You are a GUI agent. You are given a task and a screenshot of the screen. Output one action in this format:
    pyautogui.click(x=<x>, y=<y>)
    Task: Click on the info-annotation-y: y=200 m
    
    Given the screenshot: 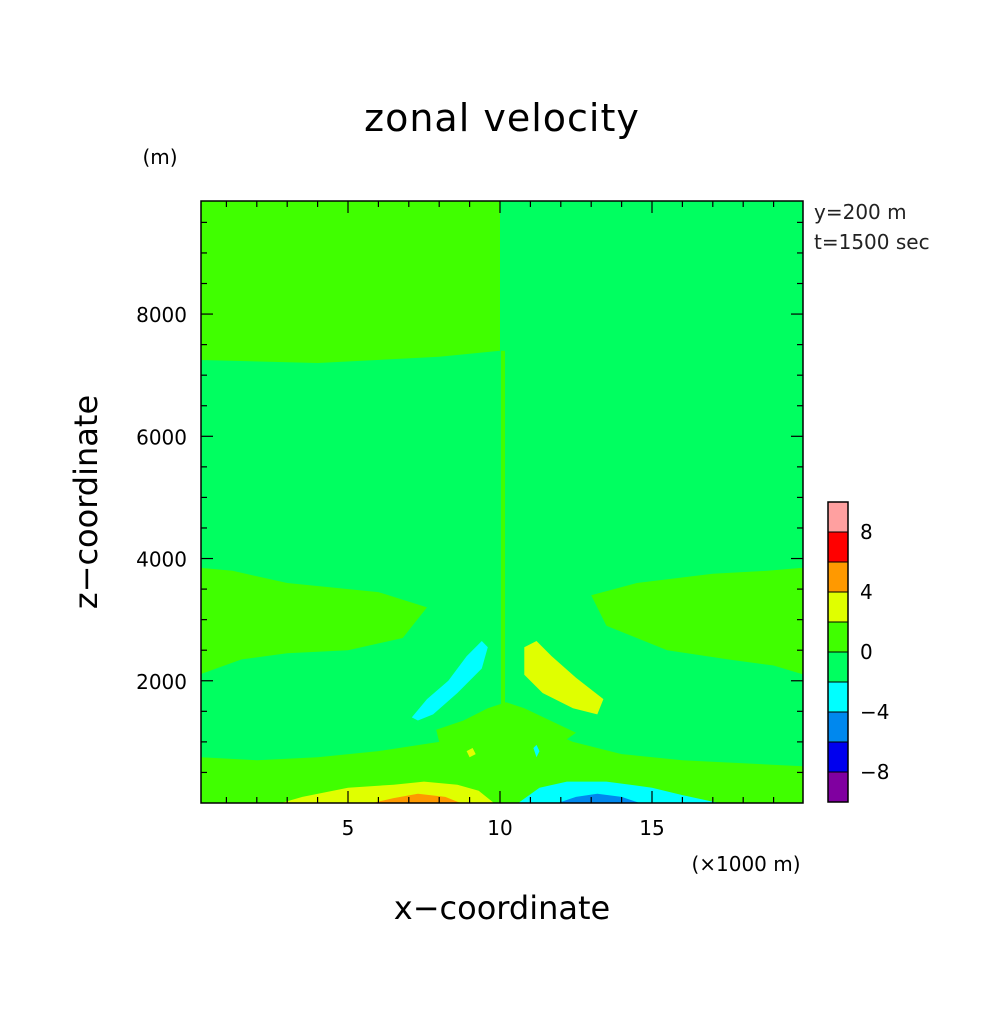 What is the action you would take?
    pyautogui.click(x=860, y=212)
    